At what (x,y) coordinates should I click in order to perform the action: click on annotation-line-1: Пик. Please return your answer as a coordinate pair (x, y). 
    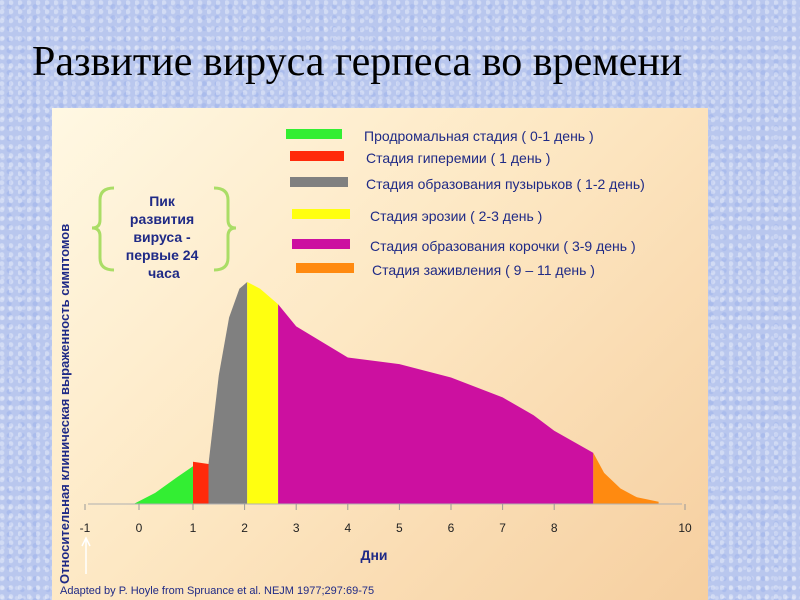
    Looking at the image, I should click on (162, 201).